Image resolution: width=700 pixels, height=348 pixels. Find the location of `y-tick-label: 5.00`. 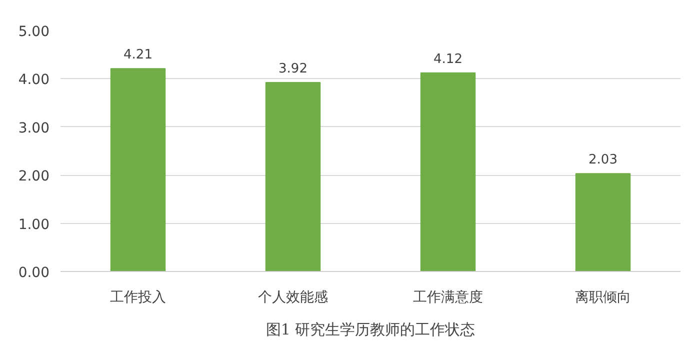

y-tick-label: 5.00 is located at coordinates (34, 32).